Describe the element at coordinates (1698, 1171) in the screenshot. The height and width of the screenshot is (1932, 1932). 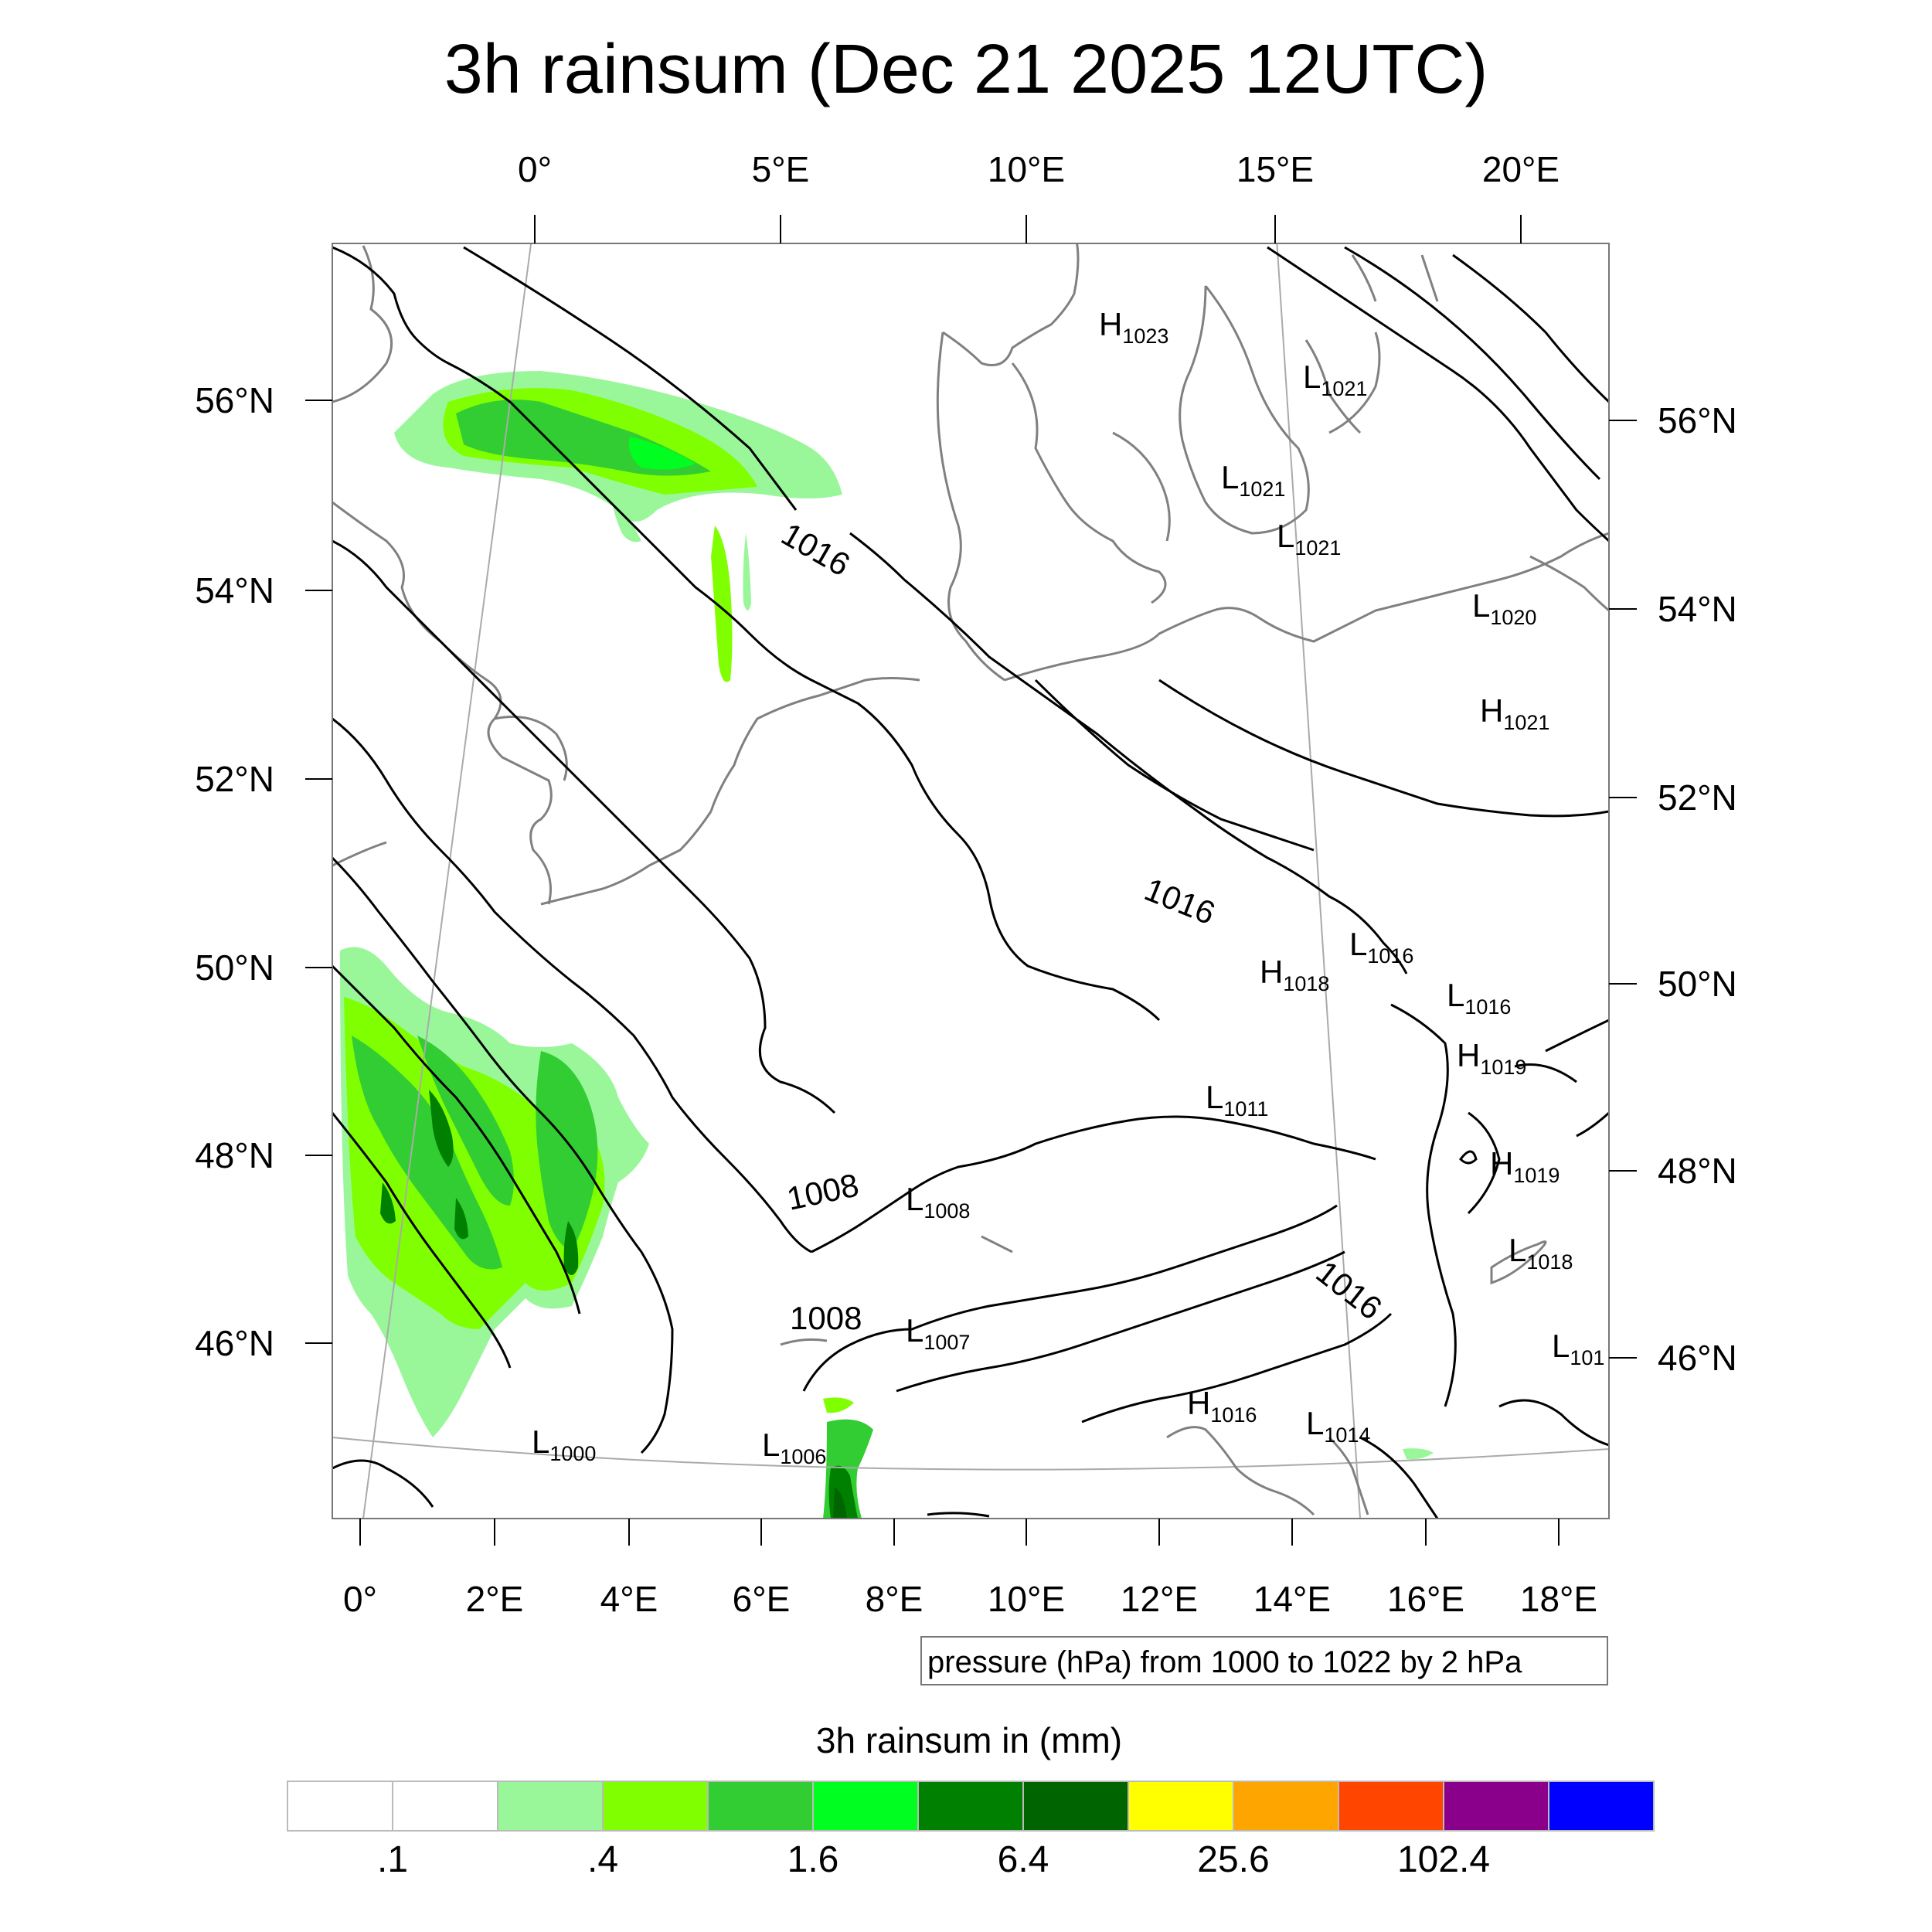
I see `right-lat-label: 48°N` at that location.